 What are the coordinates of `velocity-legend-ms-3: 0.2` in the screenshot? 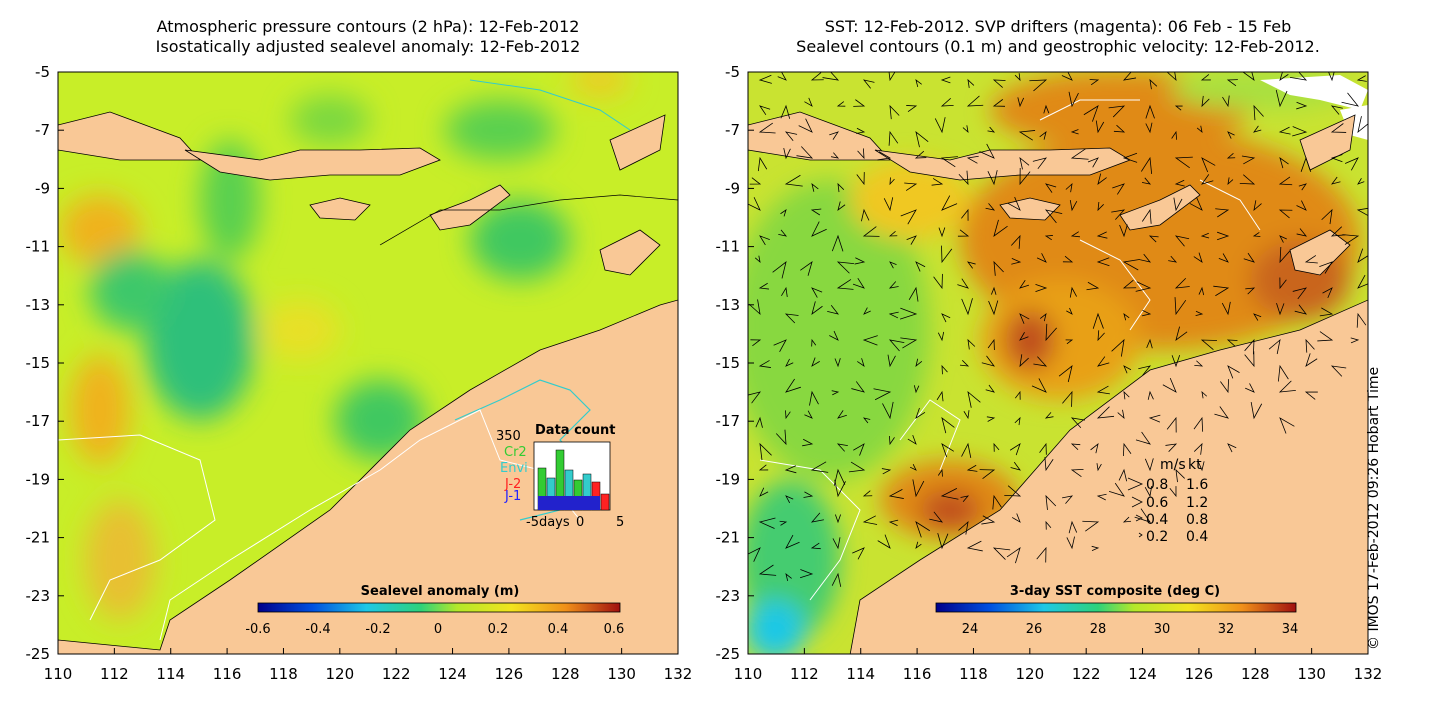 It's located at (1157, 537).